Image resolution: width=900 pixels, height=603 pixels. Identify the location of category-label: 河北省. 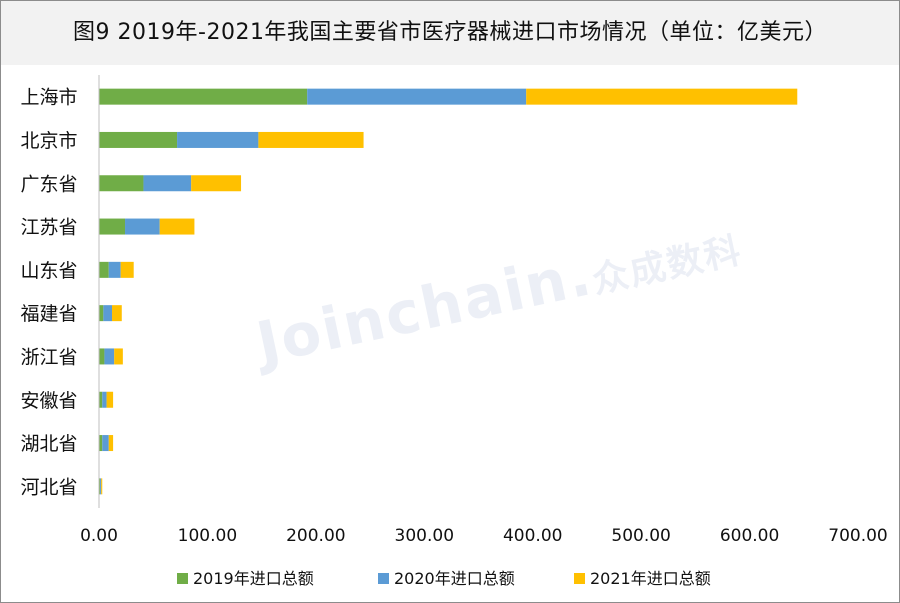
(48, 487).